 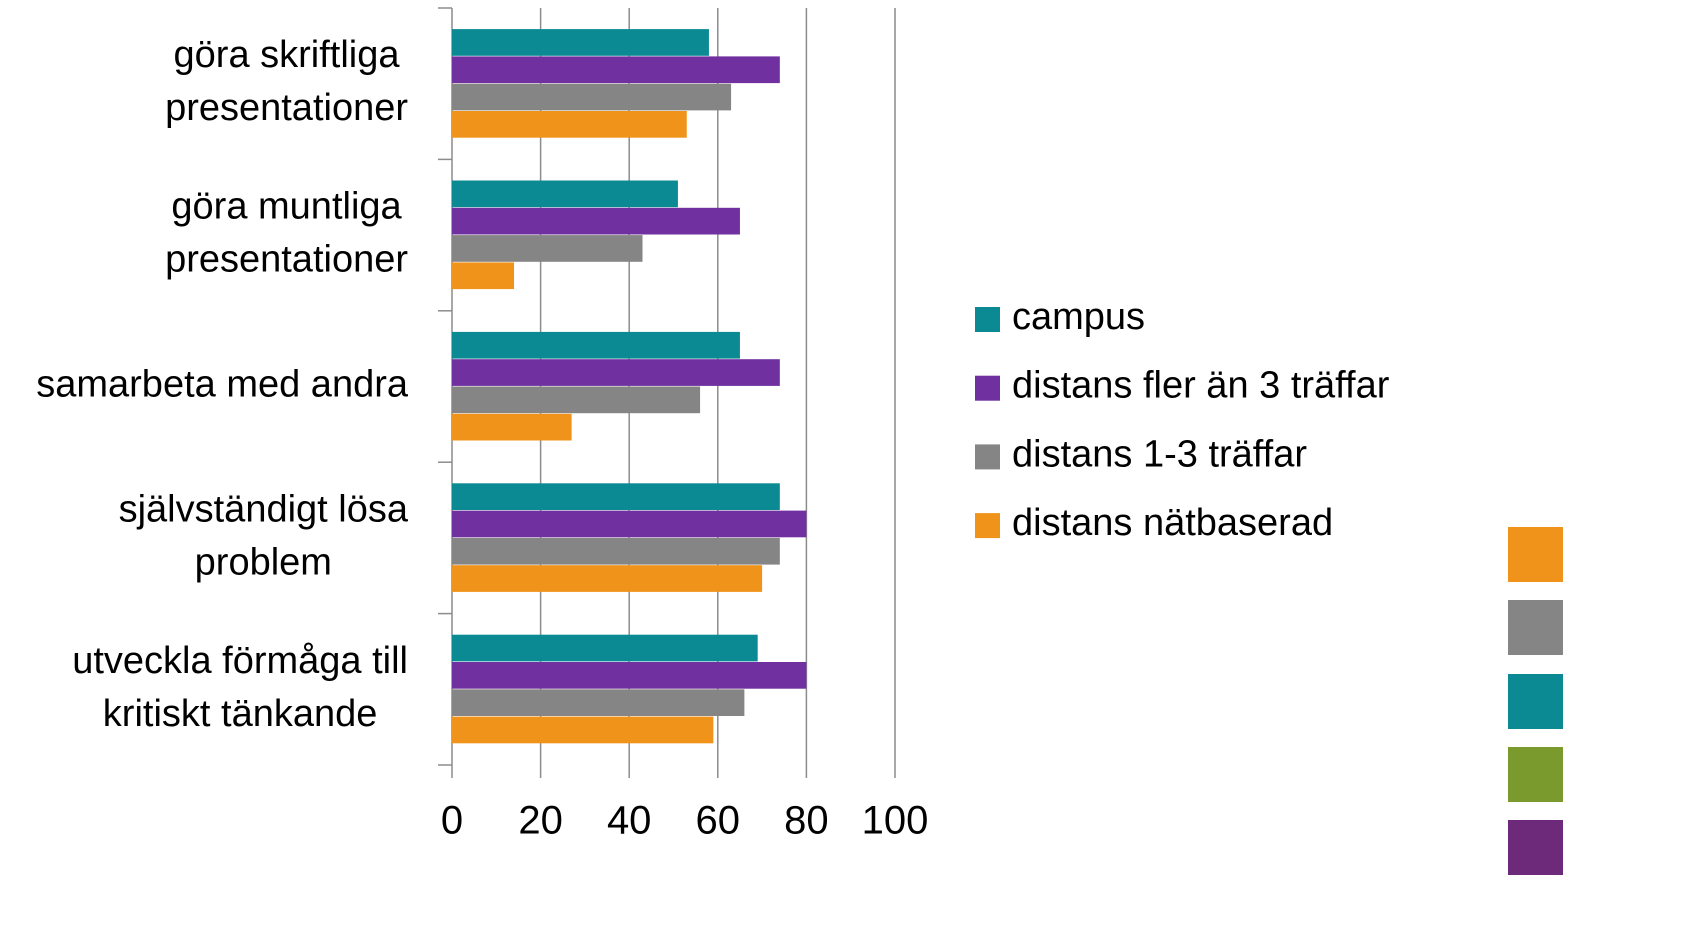 I want to click on category-label: utveckla förmåga till, so click(x=240, y=661).